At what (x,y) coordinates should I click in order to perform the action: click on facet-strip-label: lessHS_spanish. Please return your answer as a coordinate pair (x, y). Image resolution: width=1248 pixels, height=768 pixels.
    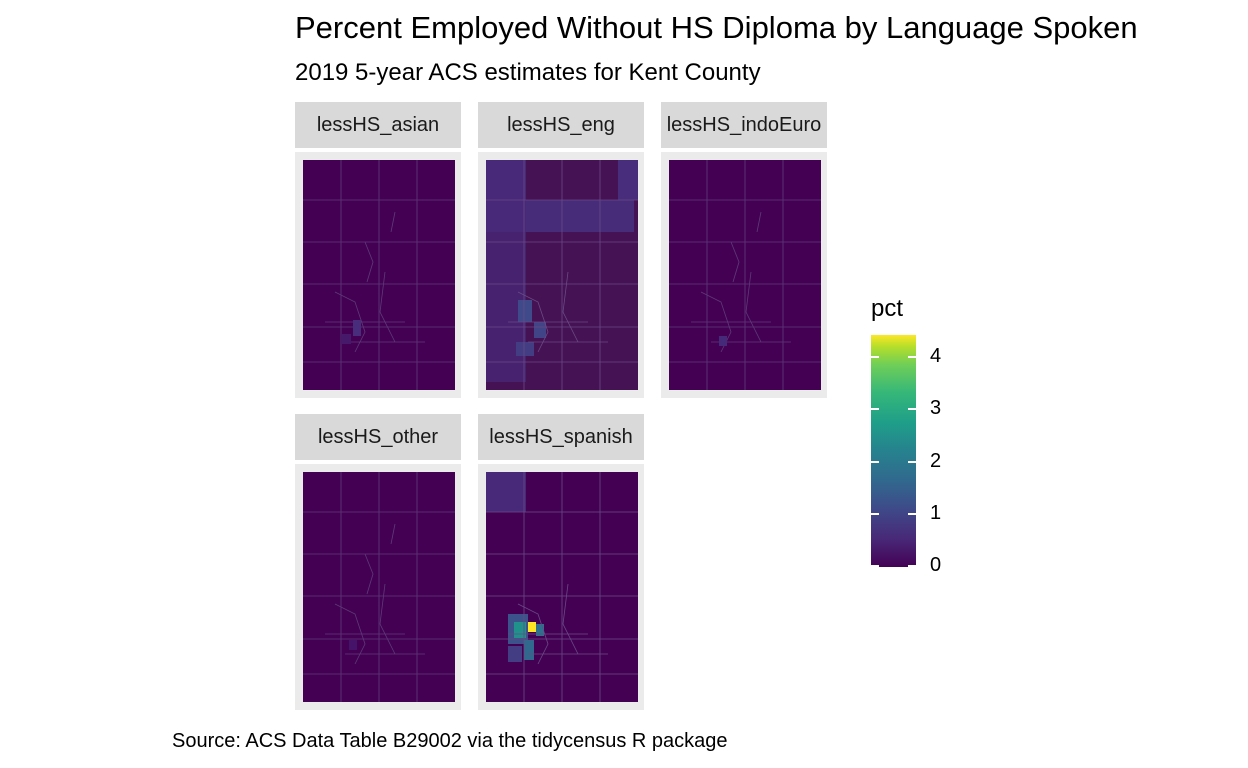
    Looking at the image, I should click on (561, 437).